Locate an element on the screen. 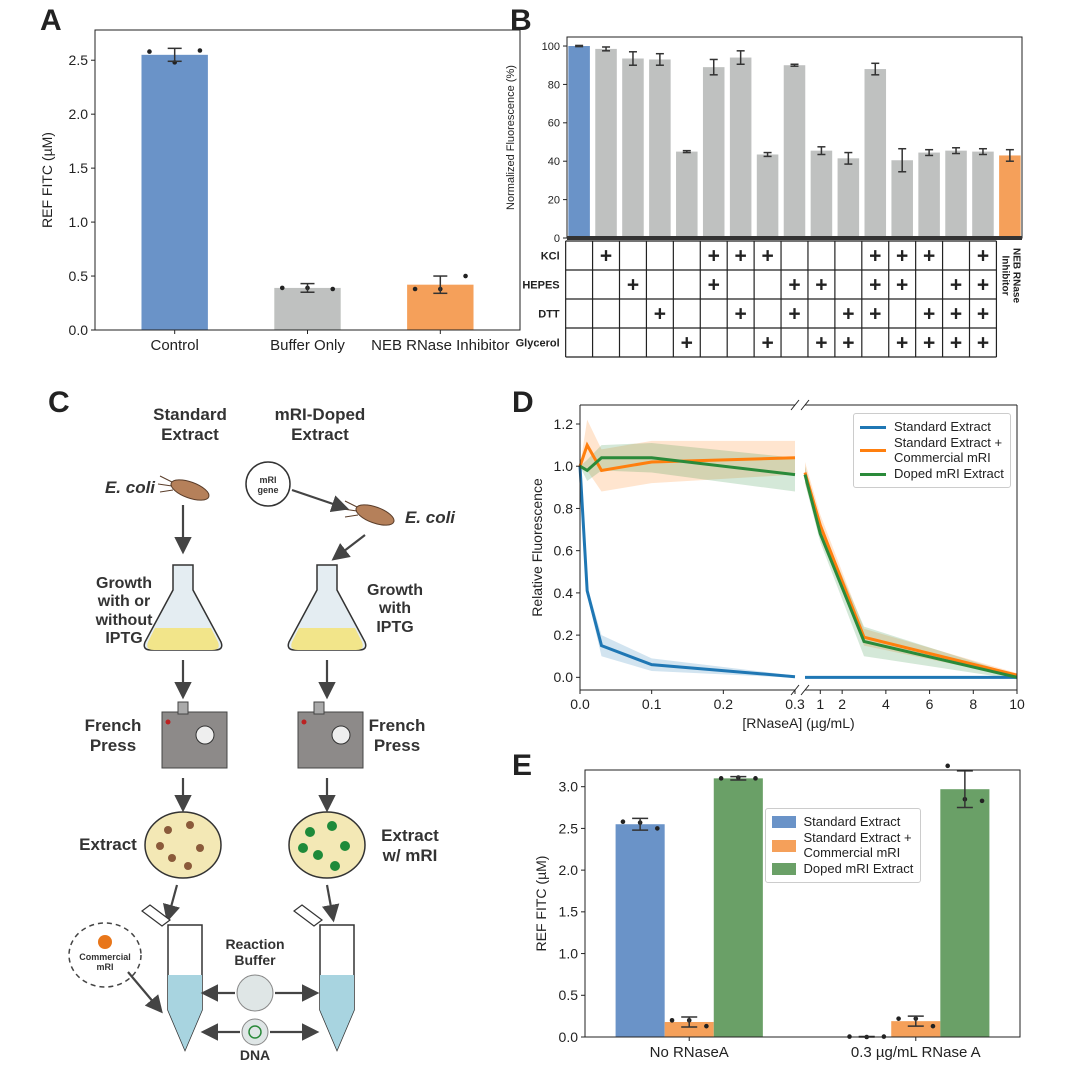  x-tick-label: 8 is located at coordinates (973, 704).